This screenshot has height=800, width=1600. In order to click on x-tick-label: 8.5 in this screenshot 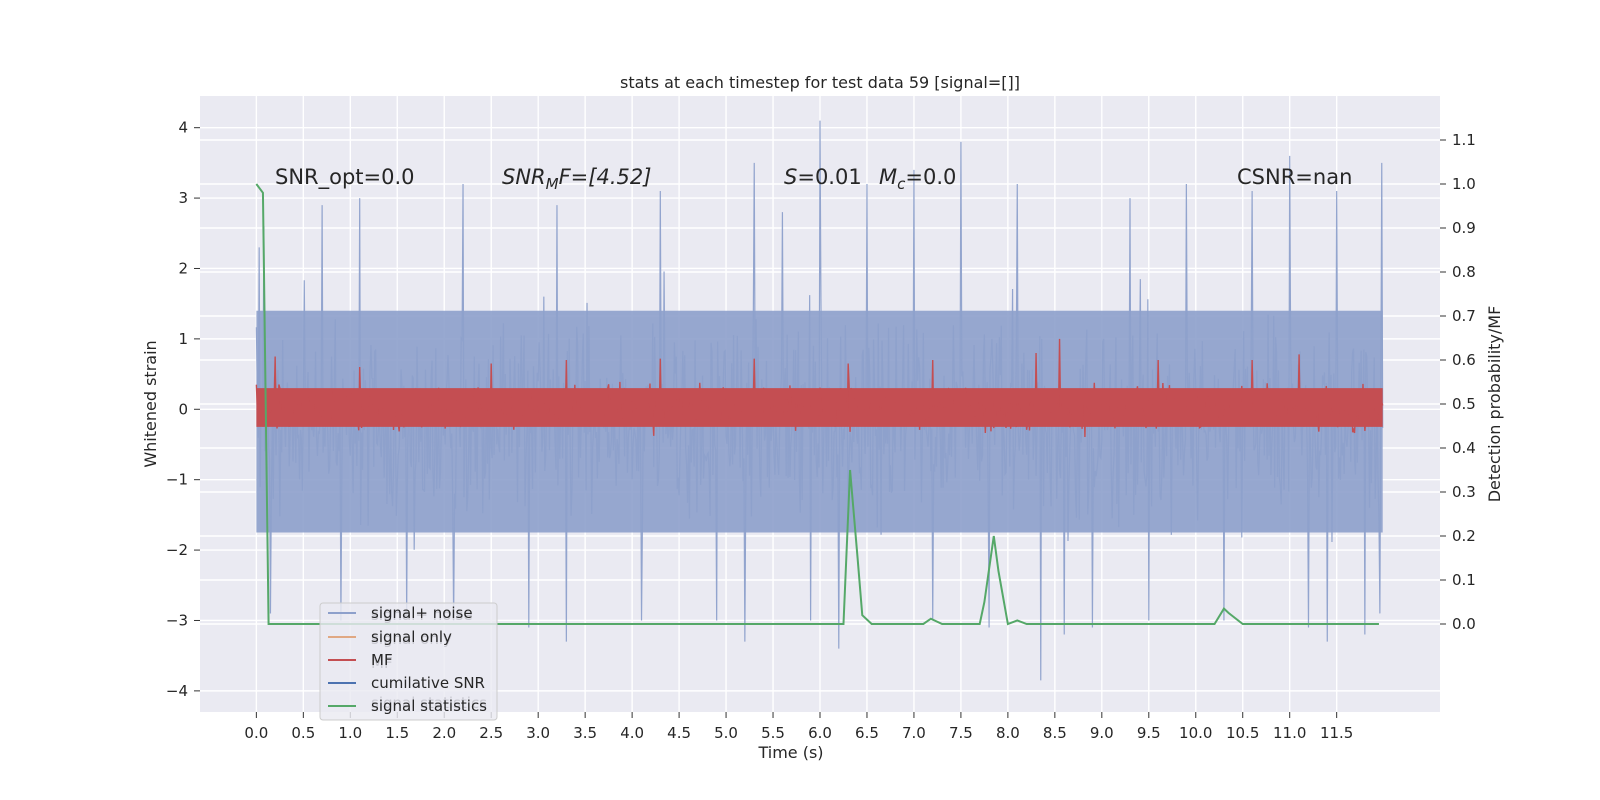, I will do `click(1055, 733)`.